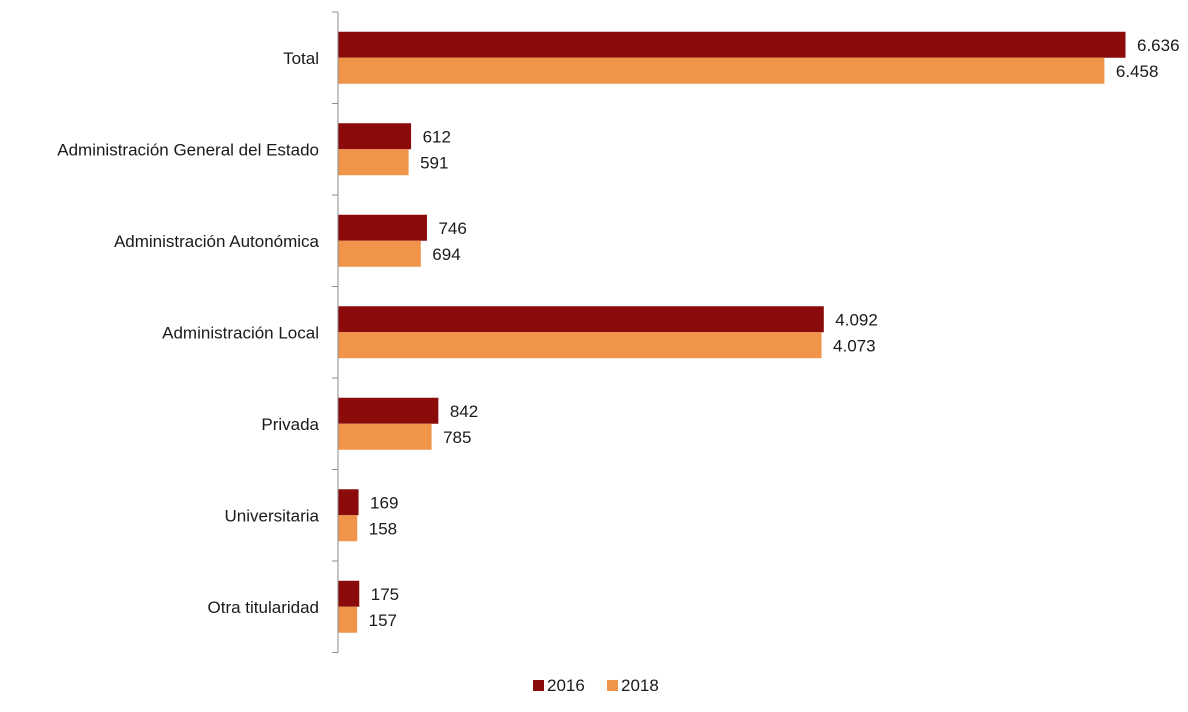  Describe the element at coordinates (457, 437) in the screenshot. I see `data-label-2018: 785` at that location.